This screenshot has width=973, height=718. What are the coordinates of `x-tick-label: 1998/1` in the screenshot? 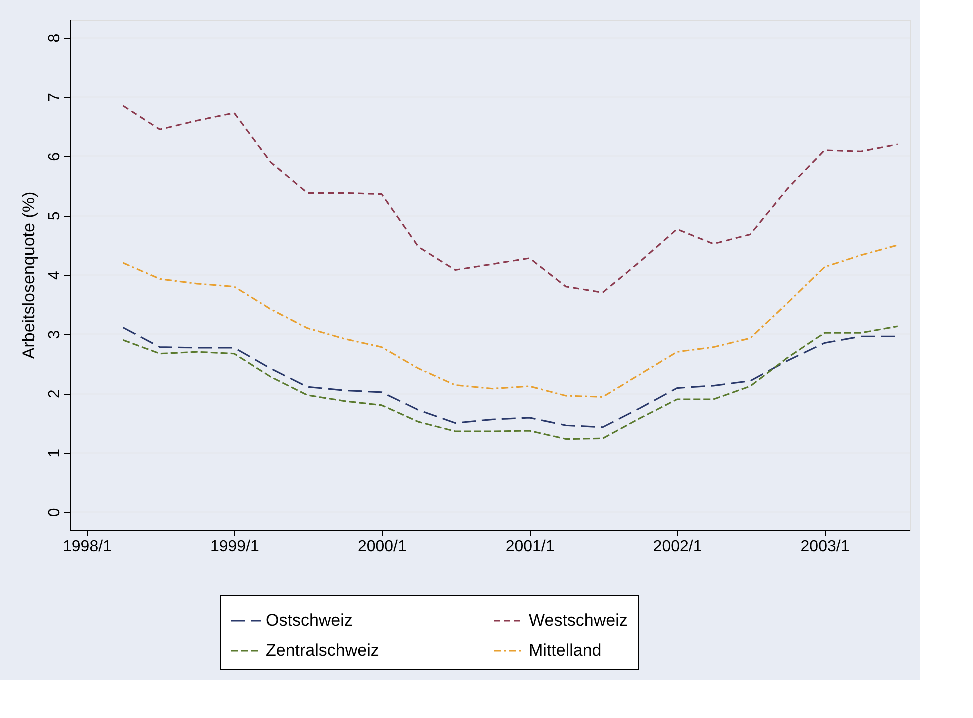 It's located at (87, 547).